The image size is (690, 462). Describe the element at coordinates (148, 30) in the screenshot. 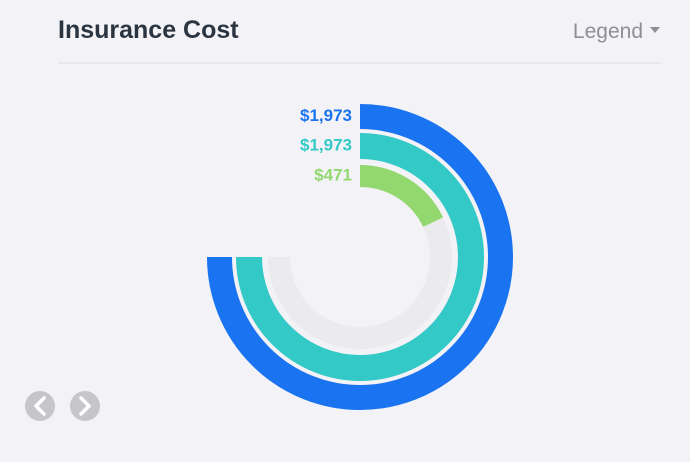

I see `chart-title: Insurance Cost` at that location.